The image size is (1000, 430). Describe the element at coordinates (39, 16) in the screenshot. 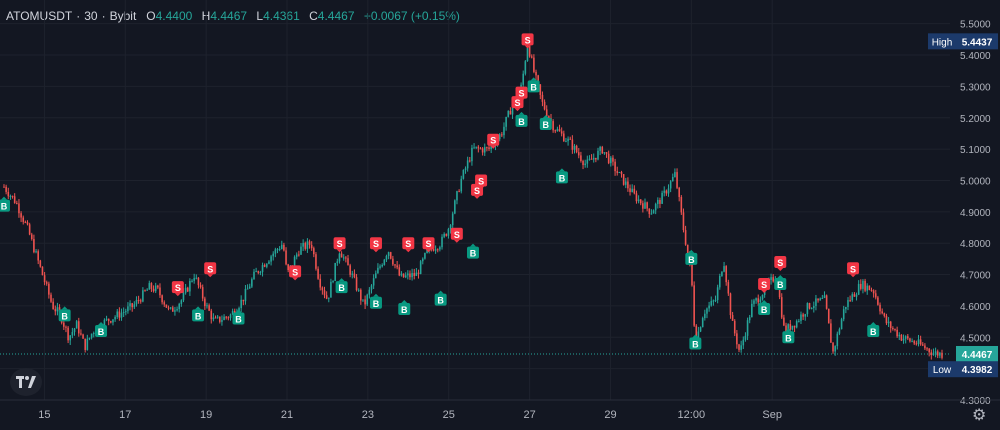

I see `symbol-label: ATOMUSDT` at that location.